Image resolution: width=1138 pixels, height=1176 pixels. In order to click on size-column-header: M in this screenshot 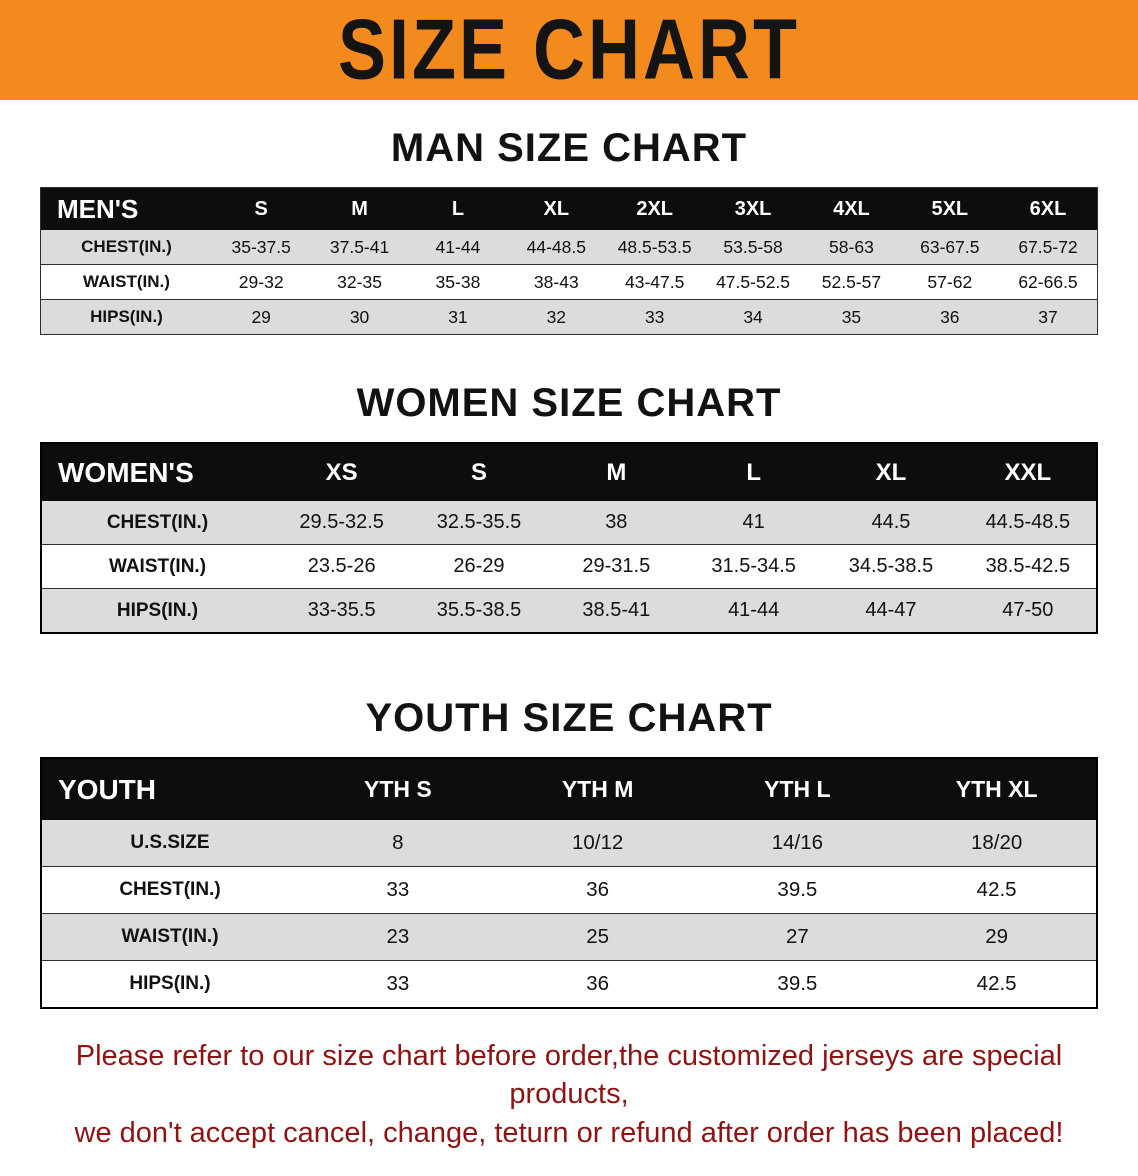, I will do `click(359, 208)`.